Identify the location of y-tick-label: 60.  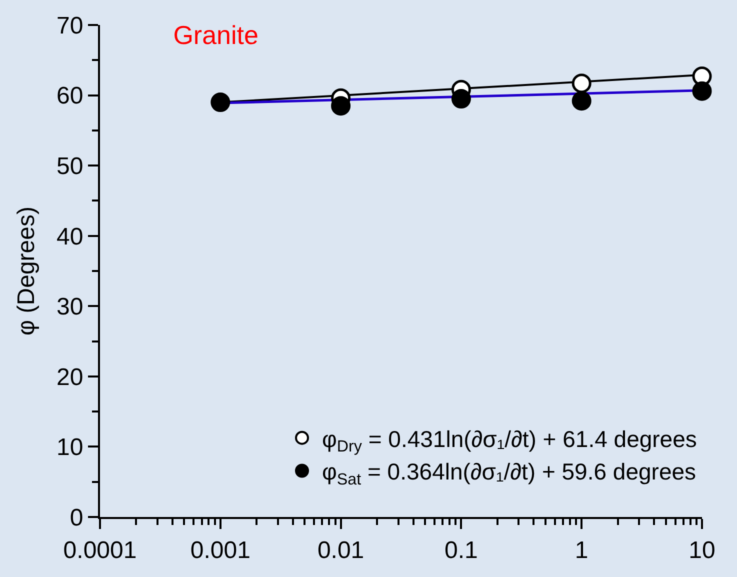
(70, 96).